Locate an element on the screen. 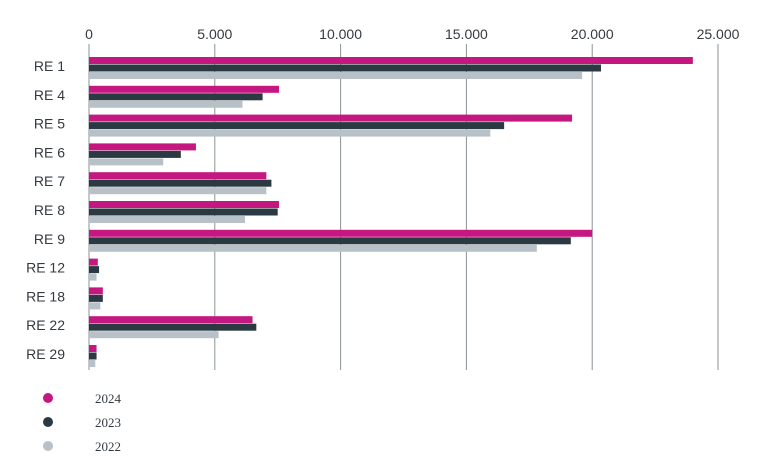 The width and height of the screenshot is (772, 475). x-tick-label: 20.000 is located at coordinates (592, 34).